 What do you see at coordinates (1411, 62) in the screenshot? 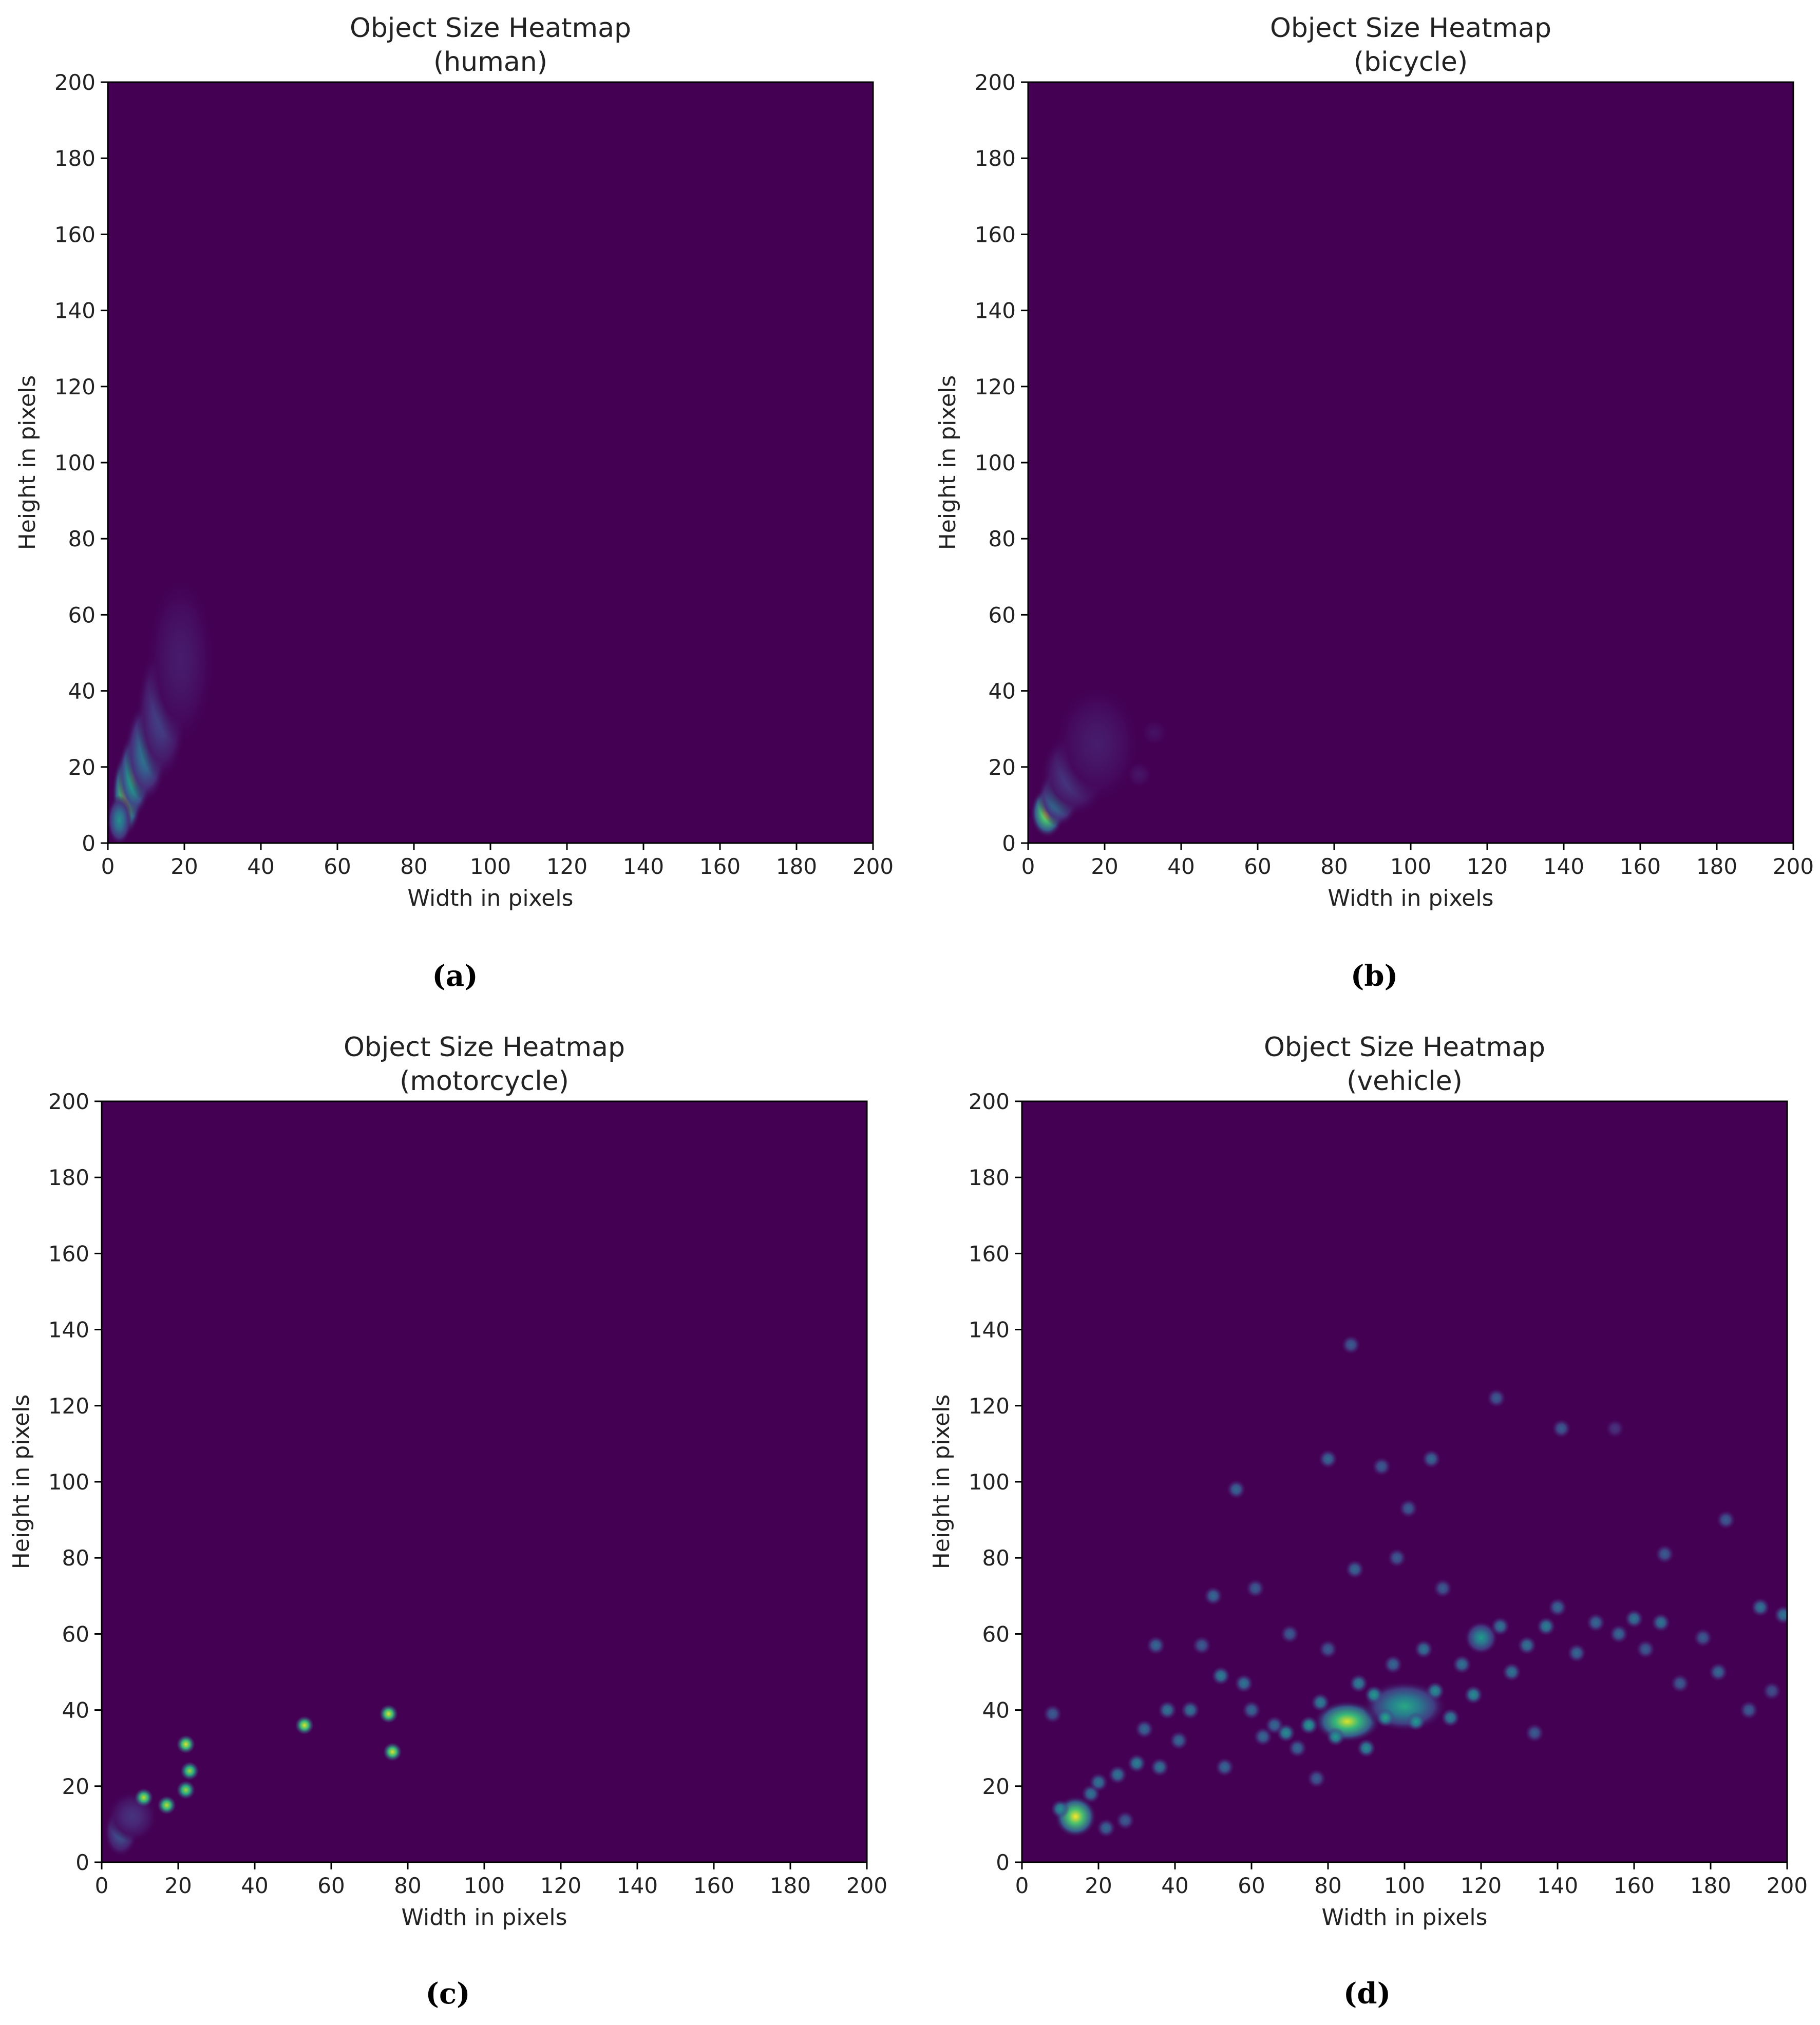
I see `chart-subtitle: (bicycle)` at bounding box center [1411, 62].